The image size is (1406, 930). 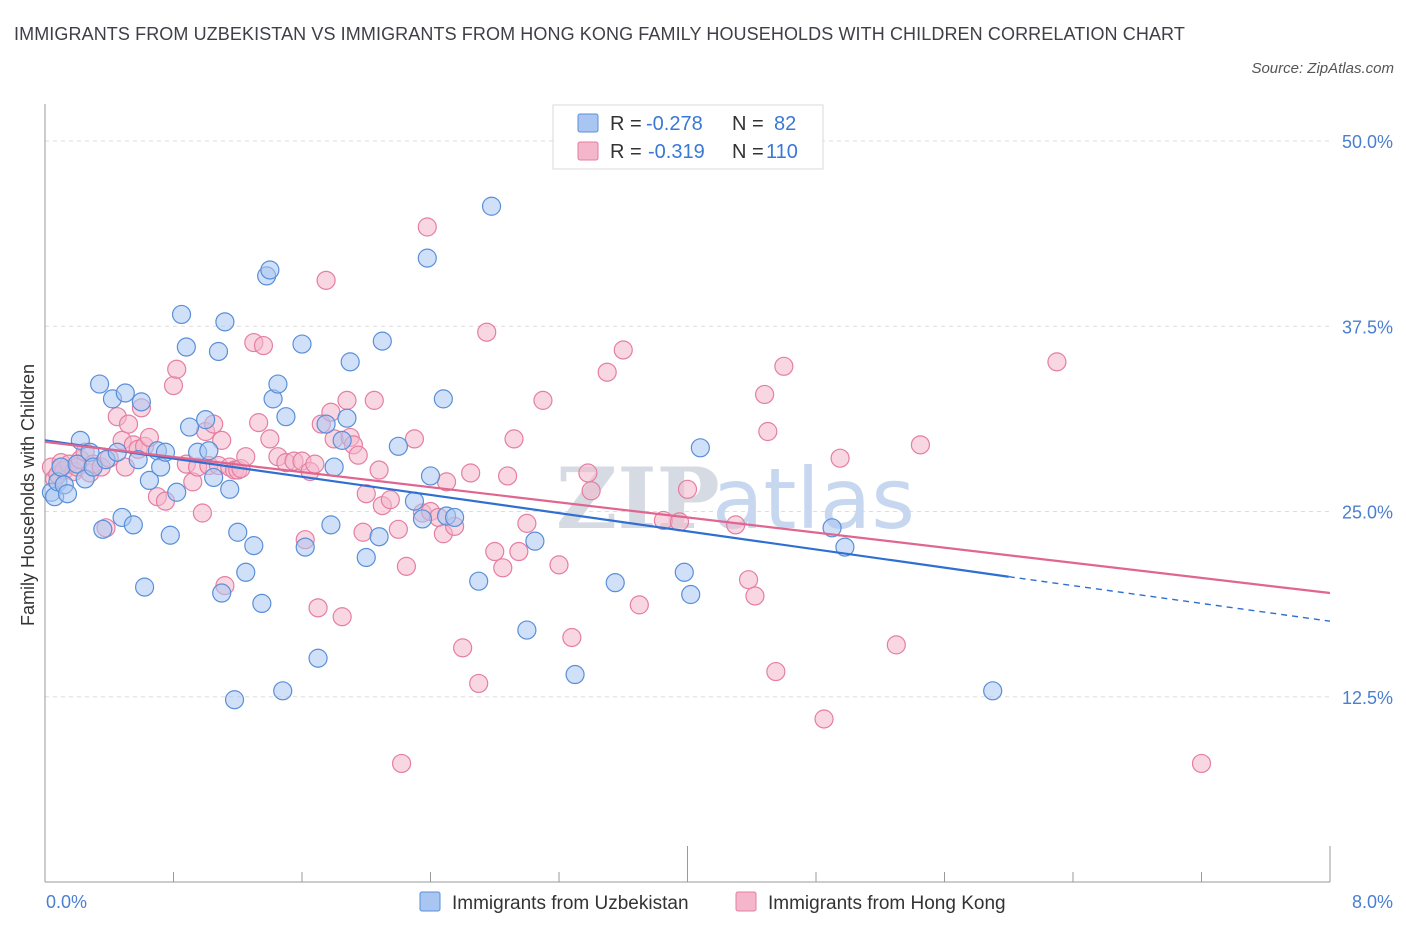 I want to click on legend-n-label: N =, so click(x=748, y=124).